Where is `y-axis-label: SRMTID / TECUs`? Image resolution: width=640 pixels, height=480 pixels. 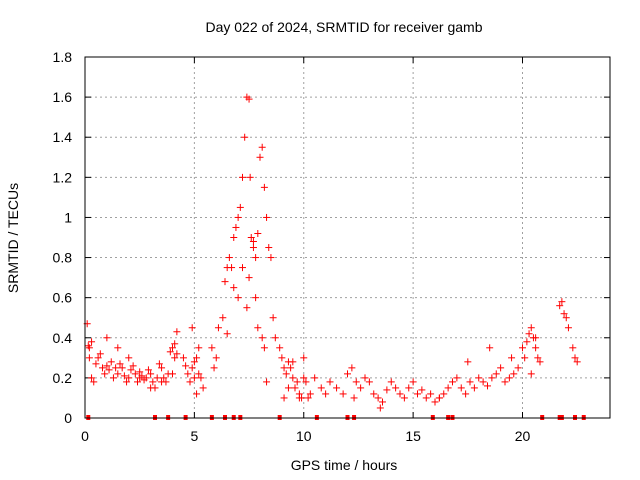 y-axis-label: SRMTID / TECUs is located at coordinates (13, 238).